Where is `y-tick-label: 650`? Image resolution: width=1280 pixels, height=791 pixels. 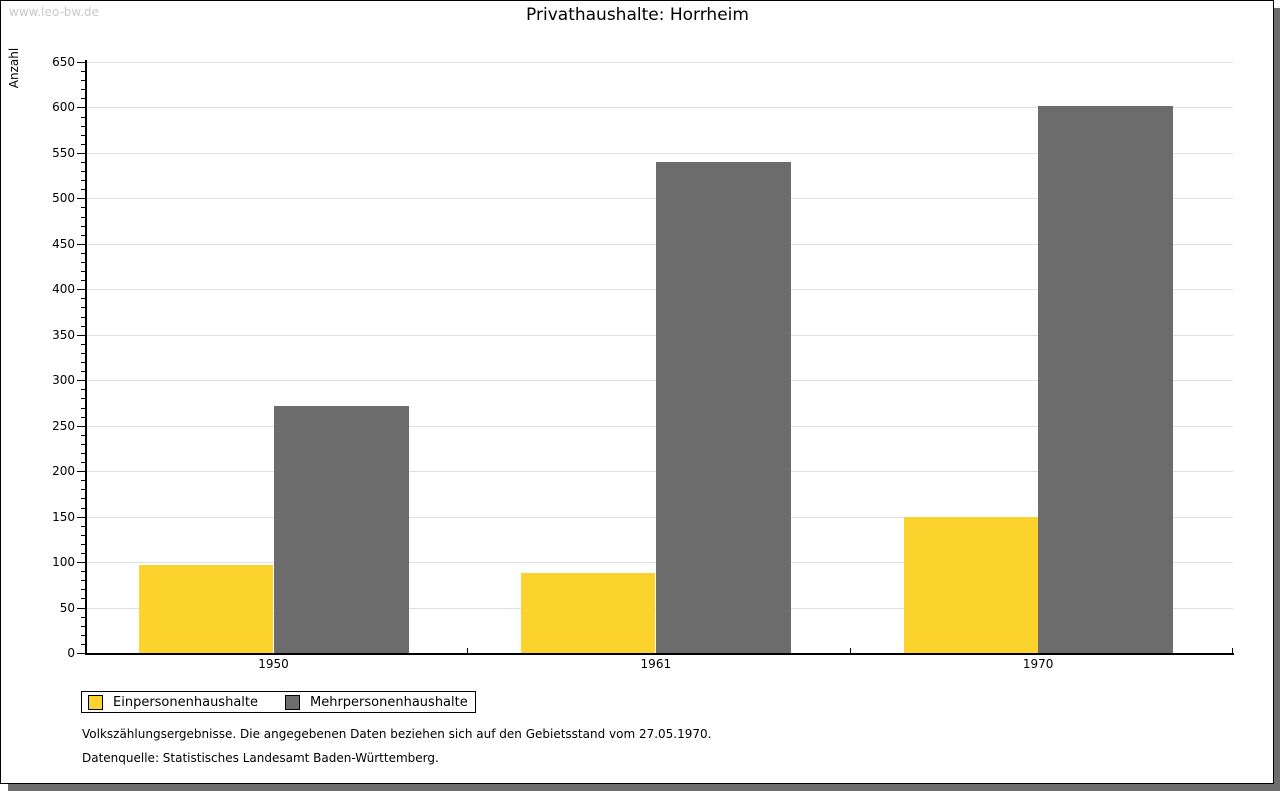 y-tick-label: 650 is located at coordinates (63, 62).